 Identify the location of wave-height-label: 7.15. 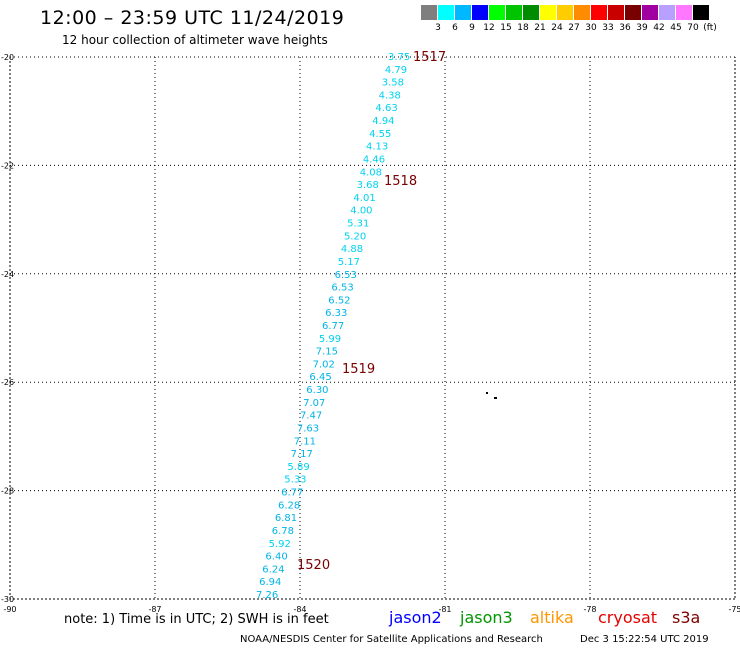
(327, 352).